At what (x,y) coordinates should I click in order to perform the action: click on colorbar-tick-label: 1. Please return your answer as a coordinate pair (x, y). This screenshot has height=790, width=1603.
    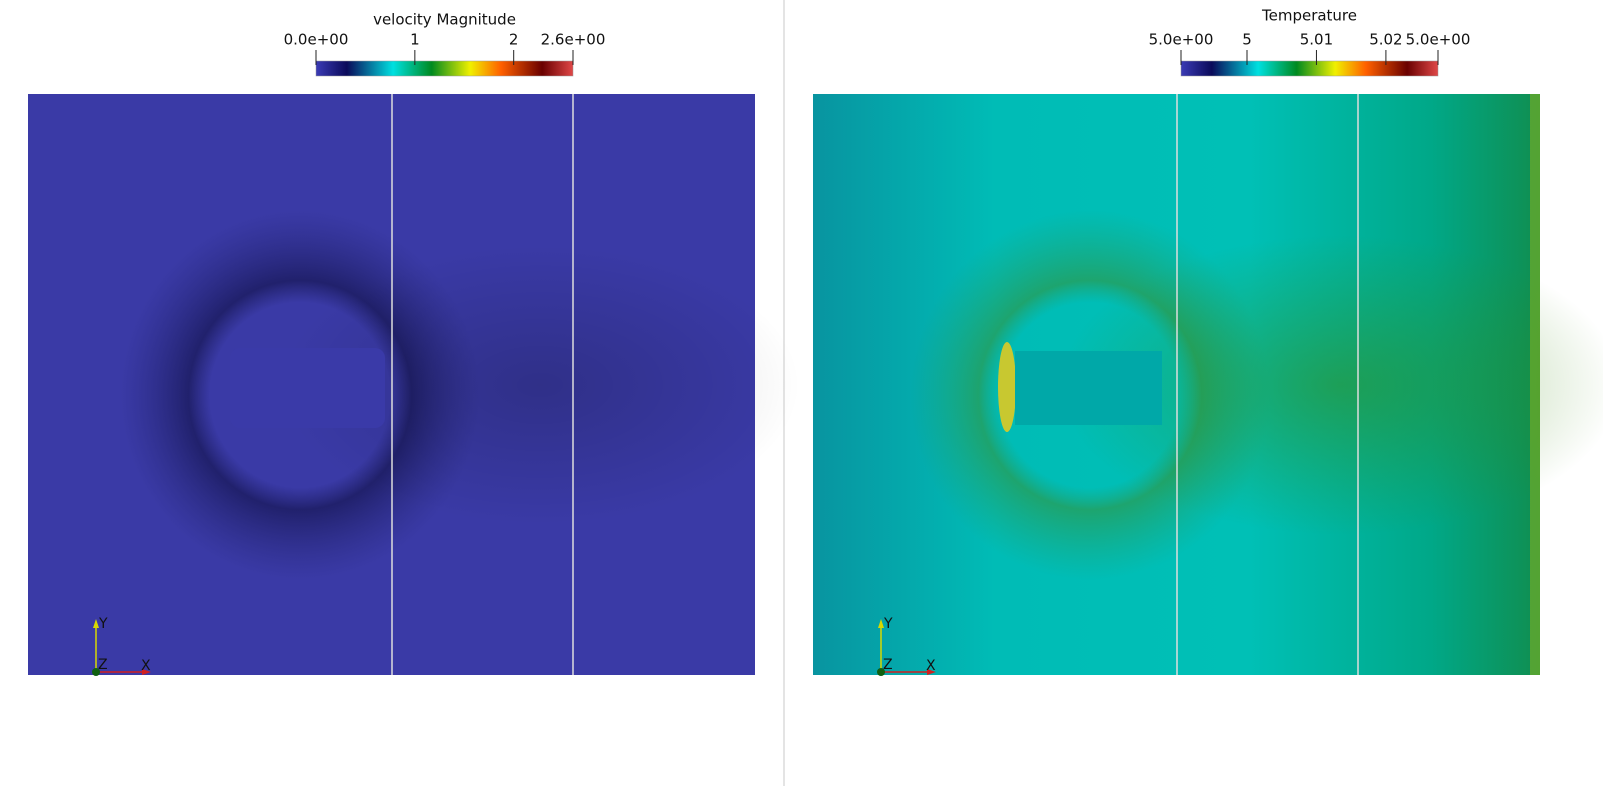
    Looking at the image, I should click on (415, 40).